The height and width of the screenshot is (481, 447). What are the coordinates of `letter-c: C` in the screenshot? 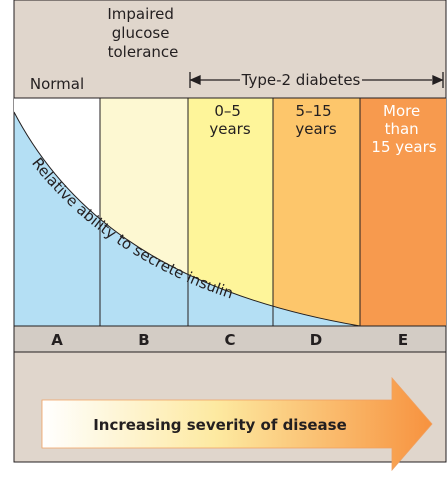 It's located at (229, 340).